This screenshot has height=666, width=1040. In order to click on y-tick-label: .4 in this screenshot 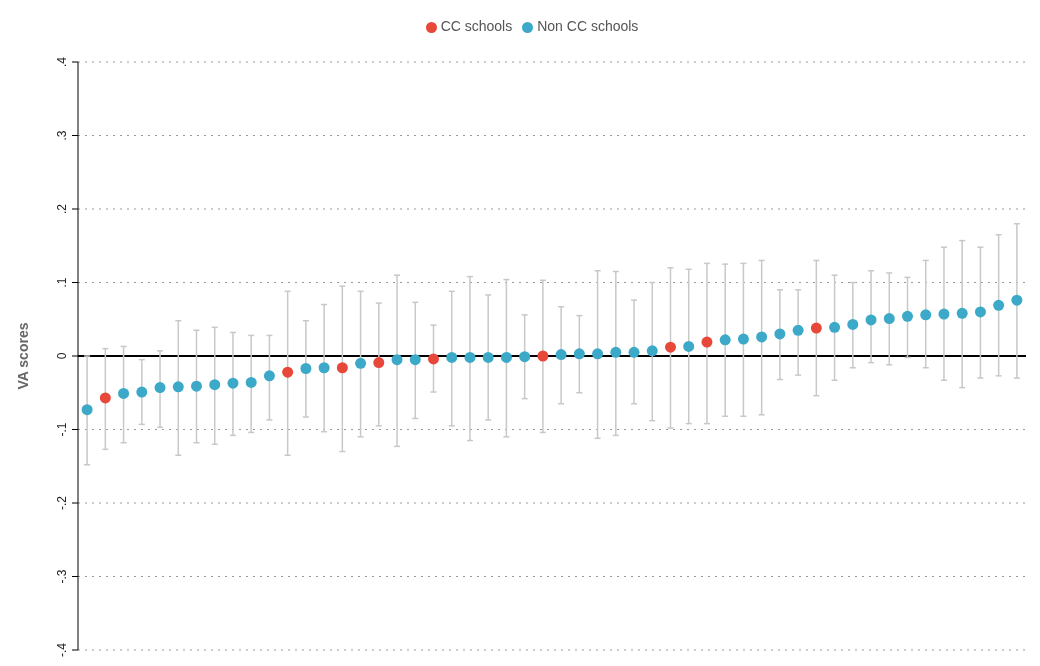, I will do `click(62, 62)`.